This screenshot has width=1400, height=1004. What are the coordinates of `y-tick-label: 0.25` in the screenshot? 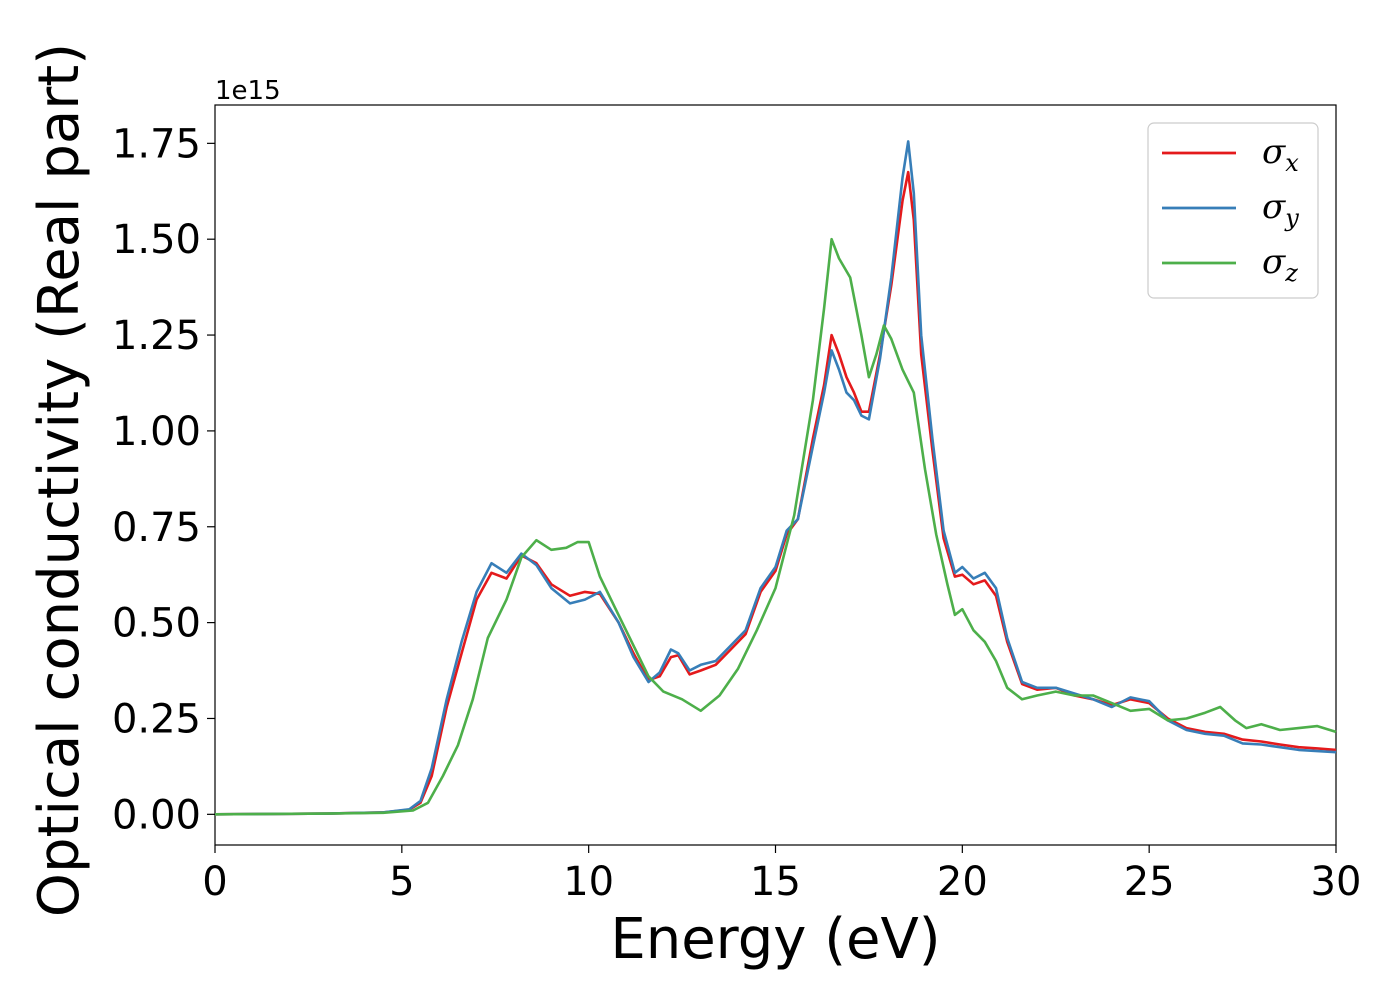 It's located at (156, 719).